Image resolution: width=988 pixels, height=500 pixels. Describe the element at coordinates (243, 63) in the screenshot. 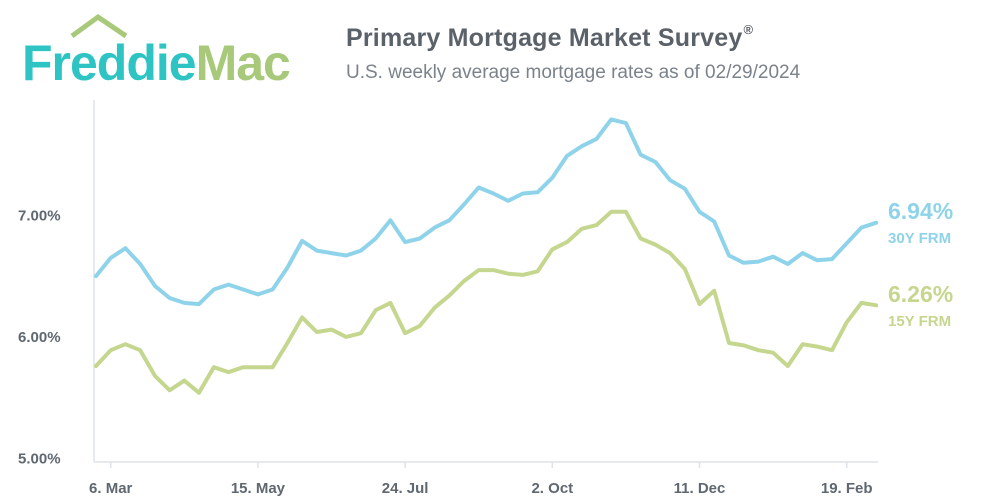

I see `logo-word-mac: Mac` at that location.